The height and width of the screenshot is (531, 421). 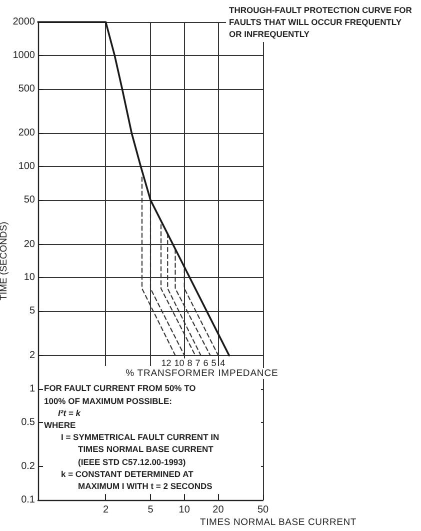 What do you see at coordinates (32, 355) in the screenshot?
I see `y-tick-label: 2` at bounding box center [32, 355].